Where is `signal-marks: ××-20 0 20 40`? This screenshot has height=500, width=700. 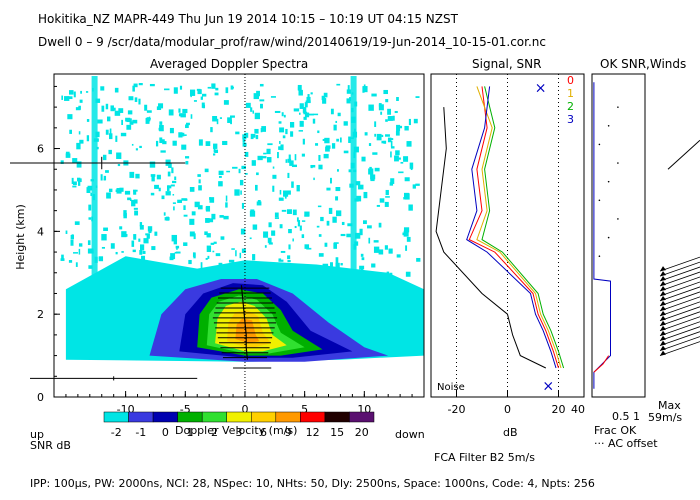 signal-marks: ××-20 0 20 40 is located at coordinates (510, 245).